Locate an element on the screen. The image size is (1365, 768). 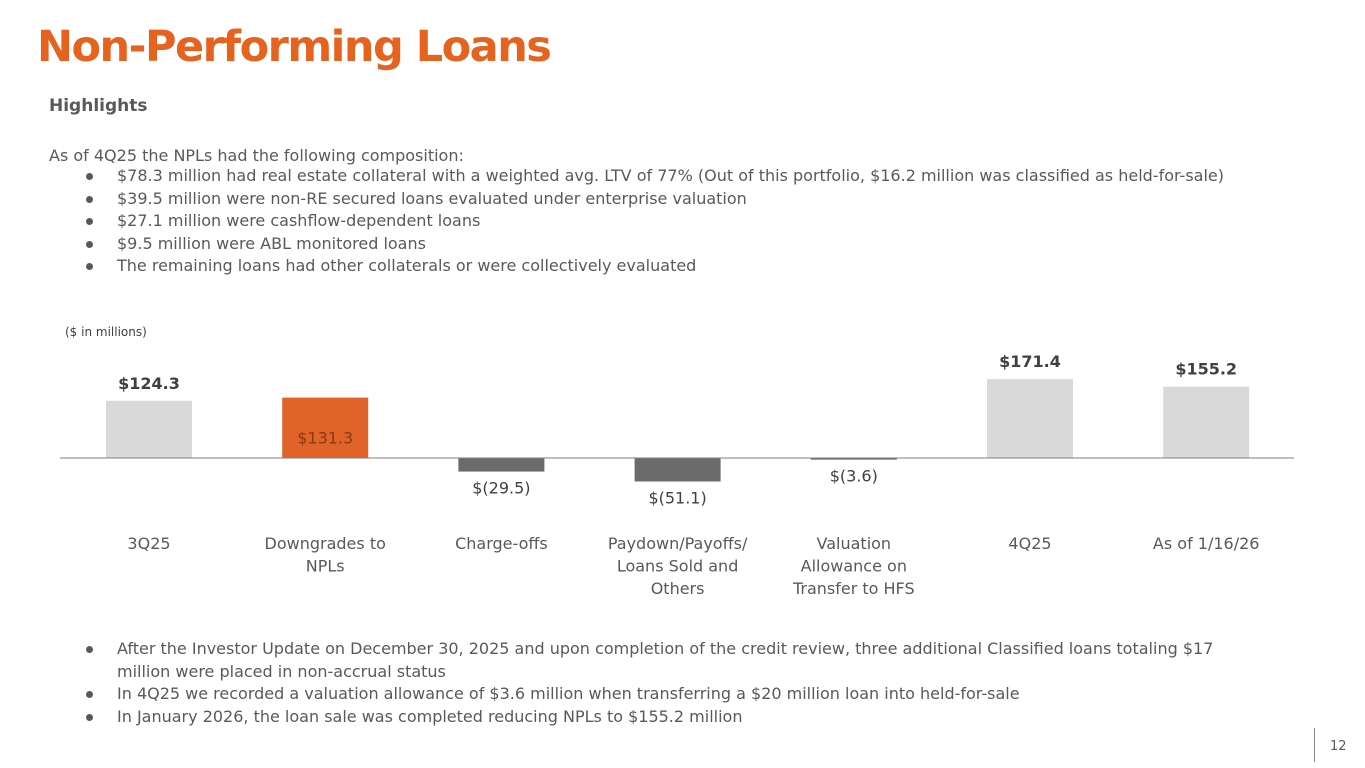
value-label-5: $(3.6) is located at coordinates (854, 476).